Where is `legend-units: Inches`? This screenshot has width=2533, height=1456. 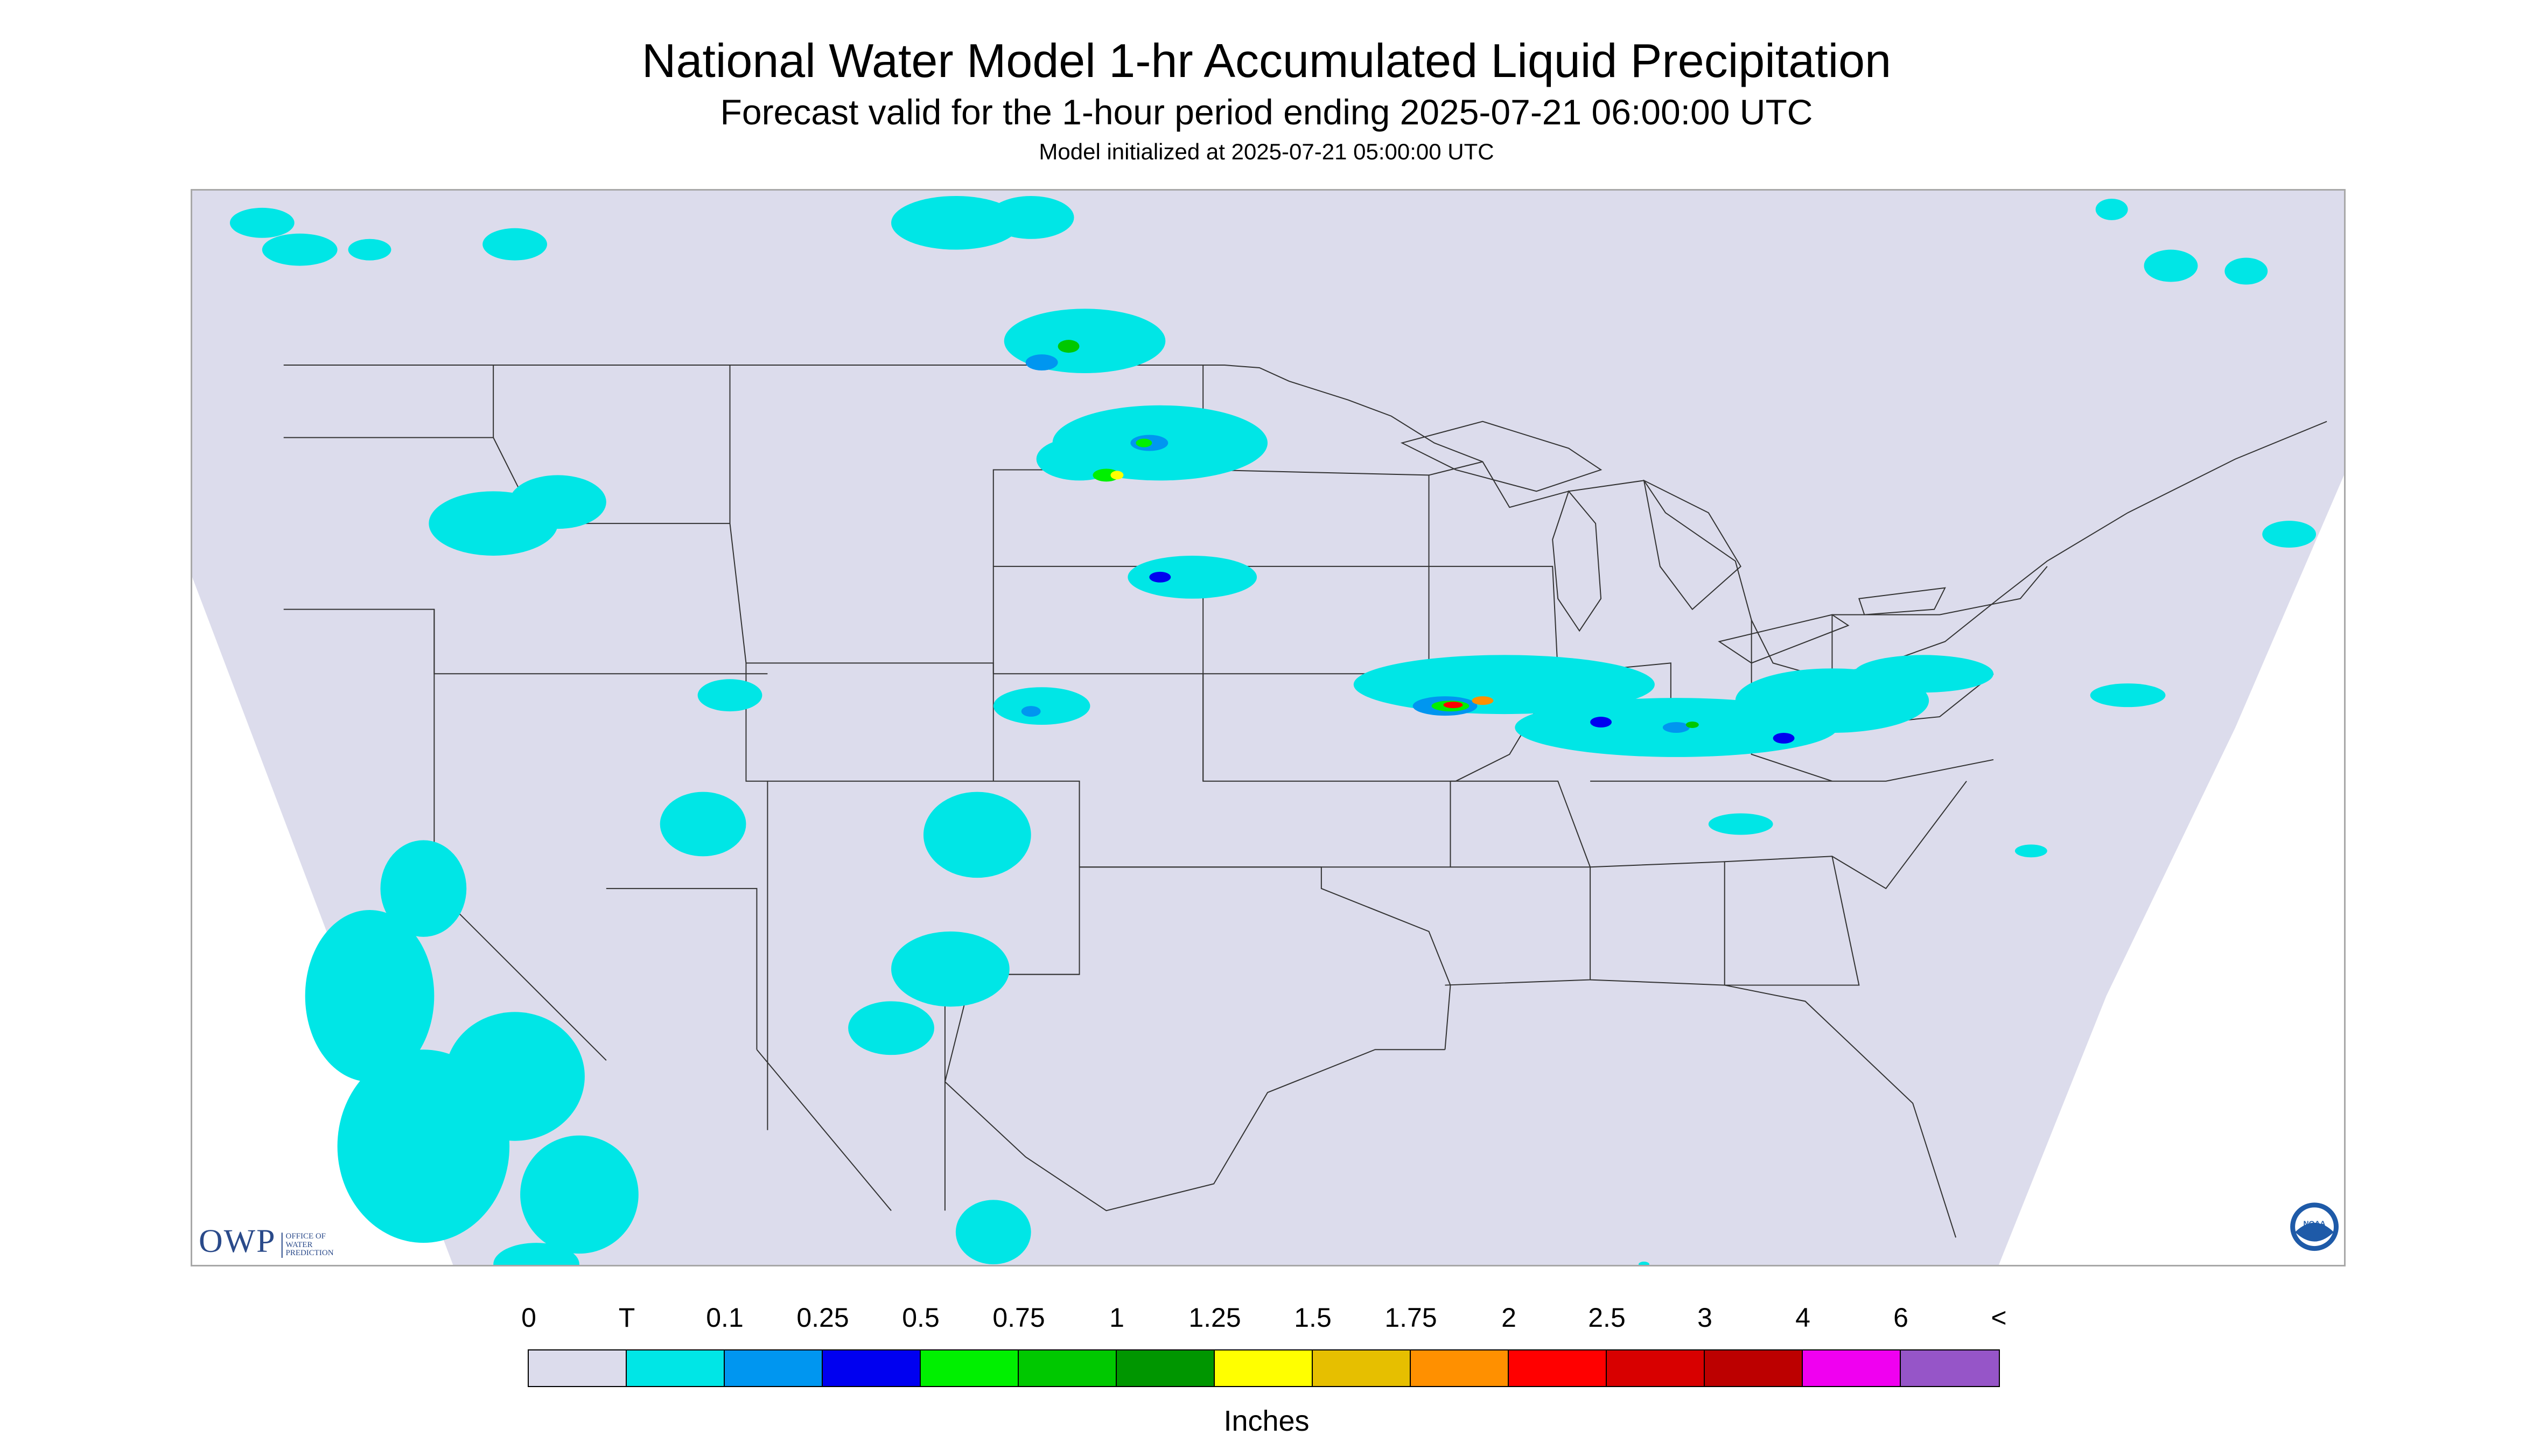 legend-units: Inches is located at coordinates (1266, 1421).